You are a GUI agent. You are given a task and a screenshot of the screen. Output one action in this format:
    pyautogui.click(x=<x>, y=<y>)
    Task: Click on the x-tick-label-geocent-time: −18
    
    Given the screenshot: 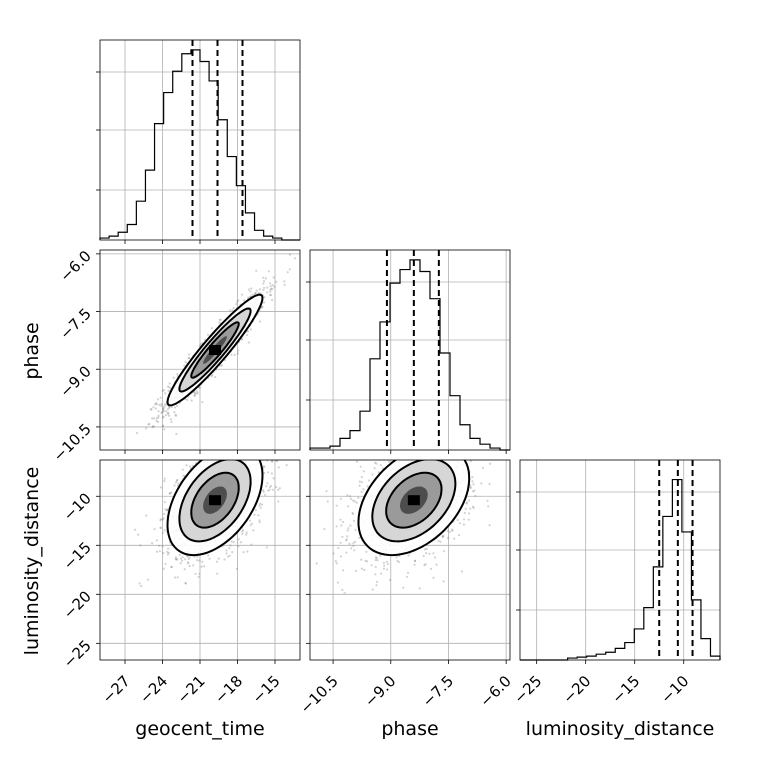 What is the action you would take?
    pyautogui.click(x=228, y=689)
    